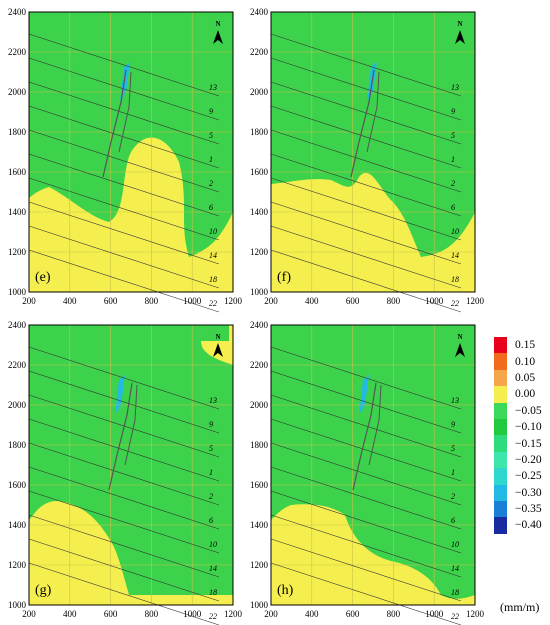 The width and height of the screenshot is (550, 625). I want to click on y-tick-label: 2200, so click(259, 52).